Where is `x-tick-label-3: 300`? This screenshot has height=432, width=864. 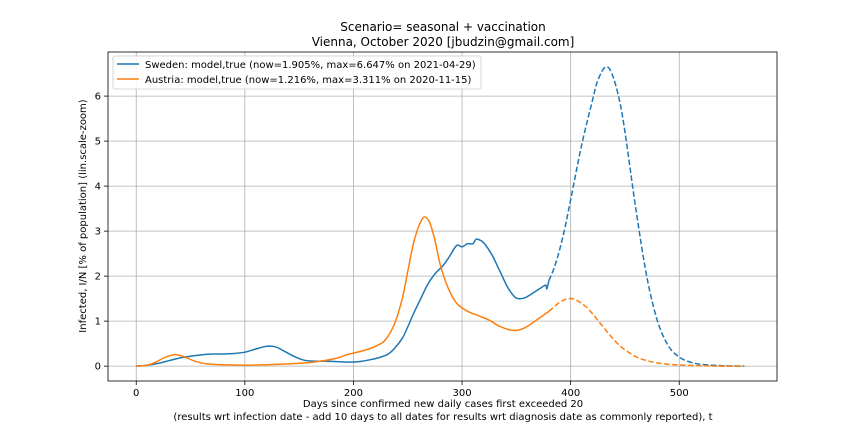 x-tick-label-3: 300 is located at coordinates (462, 393).